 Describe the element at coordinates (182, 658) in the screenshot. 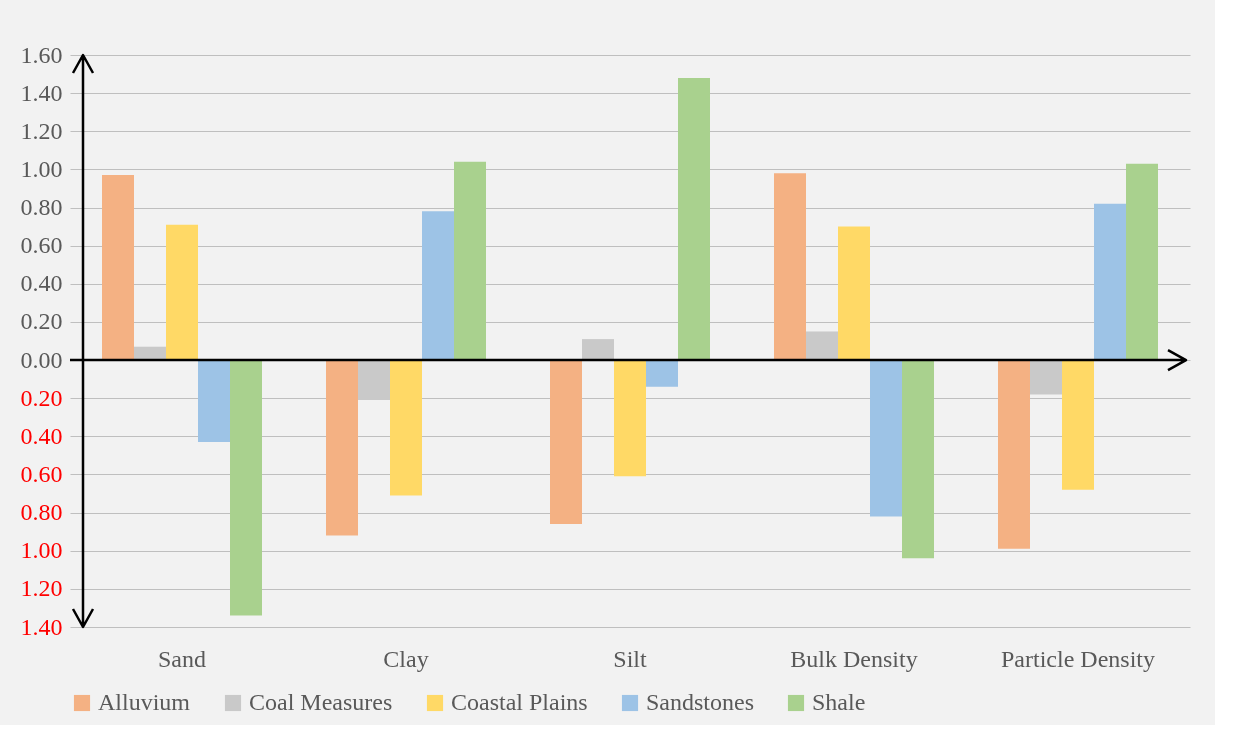

I see `x-tick-label: Sand` at that location.